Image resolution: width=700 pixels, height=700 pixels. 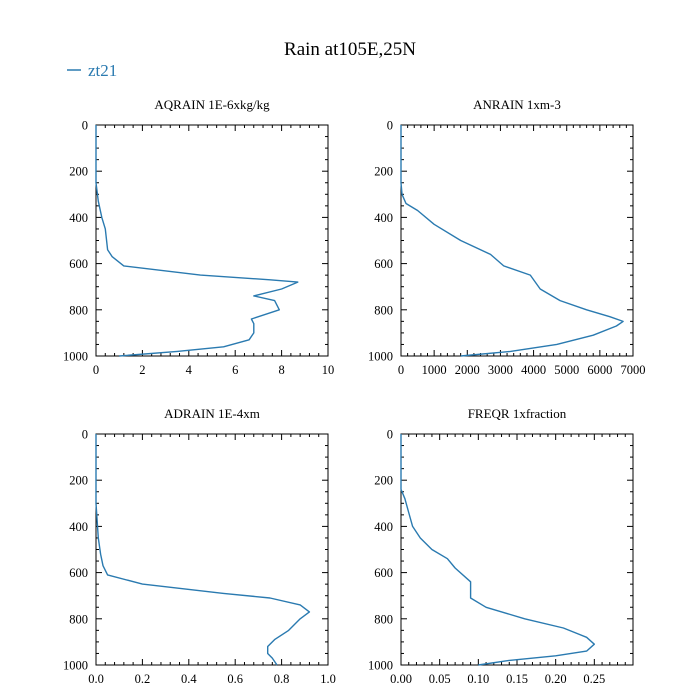 What do you see at coordinates (478, 679) in the screenshot?
I see `x-tick-label: 0.10` at bounding box center [478, 679].